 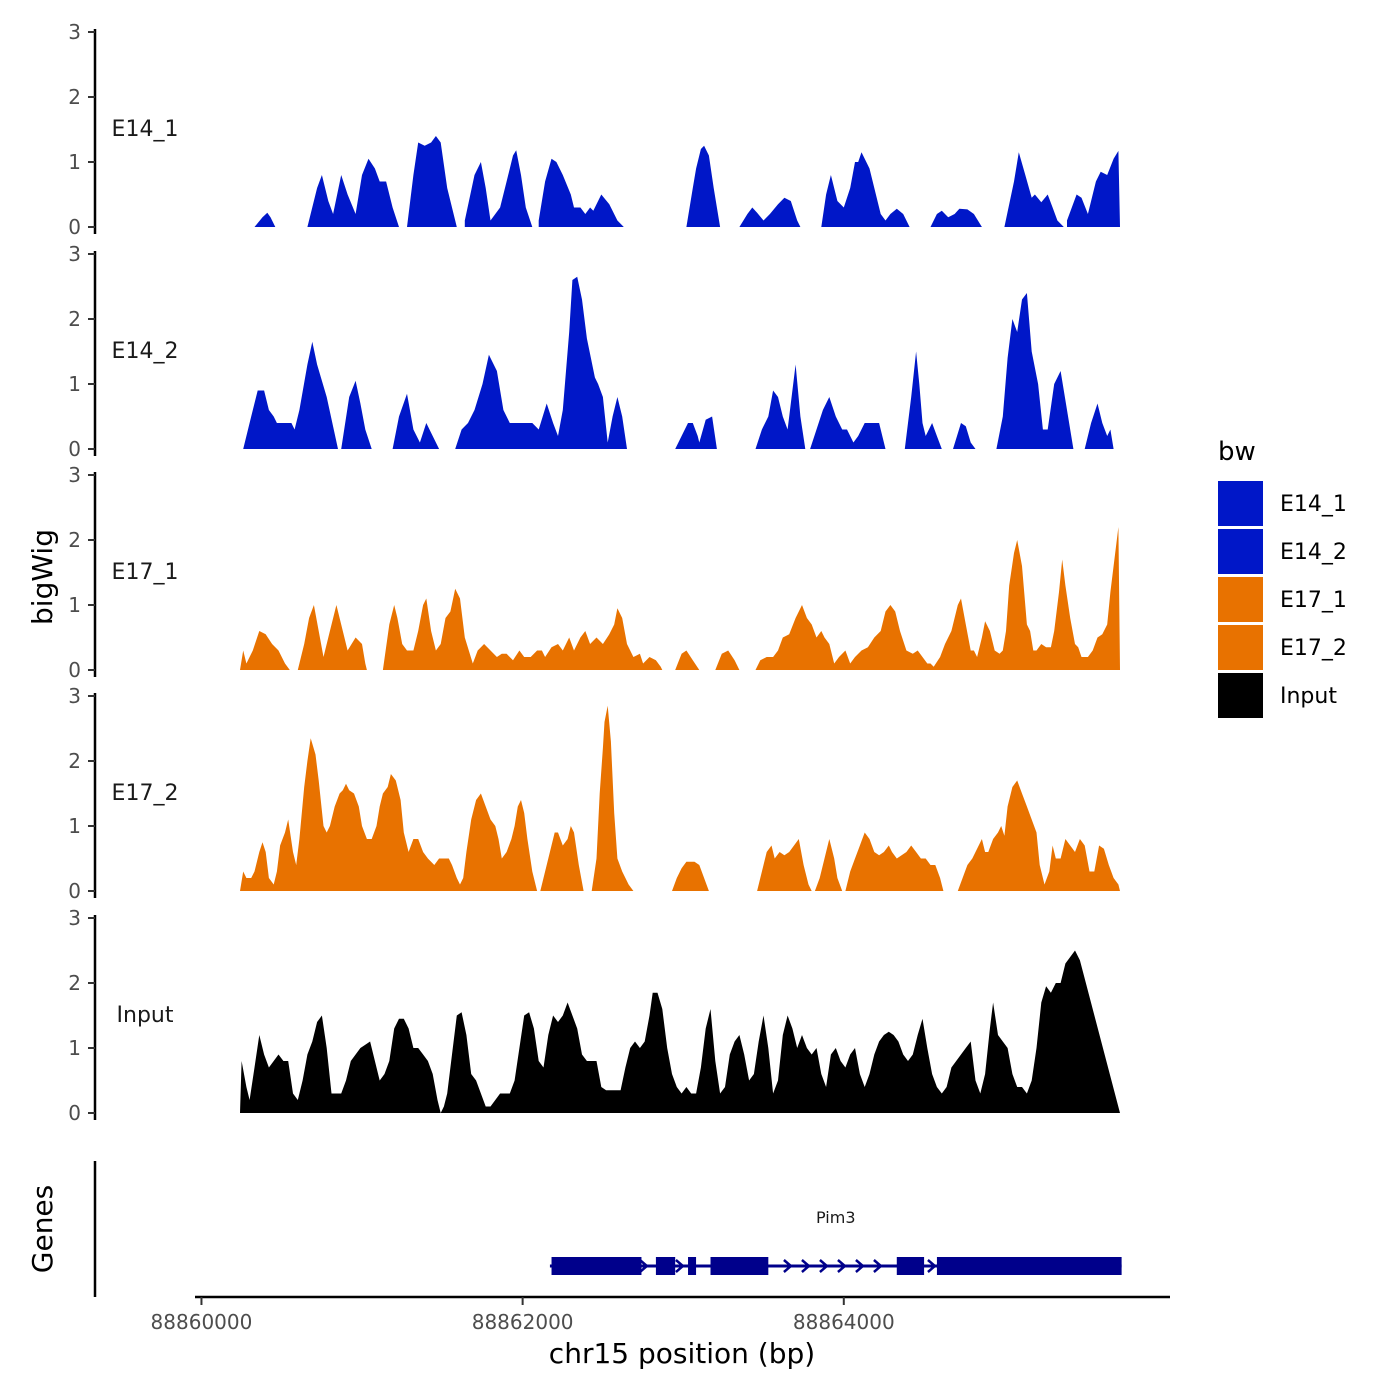 What do you see at coordinates (145, 793) in the screenshot?
I see `track-label: E17_2` at bounding box center [145, 793].